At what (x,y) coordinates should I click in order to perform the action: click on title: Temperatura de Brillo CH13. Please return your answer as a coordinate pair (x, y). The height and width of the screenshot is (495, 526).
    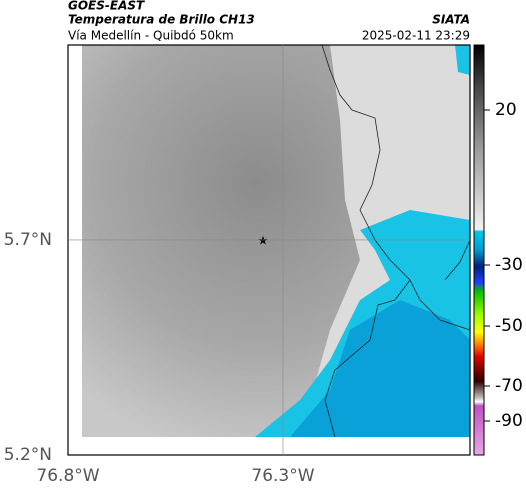
    Looking at the image, I should click on (161, 20).